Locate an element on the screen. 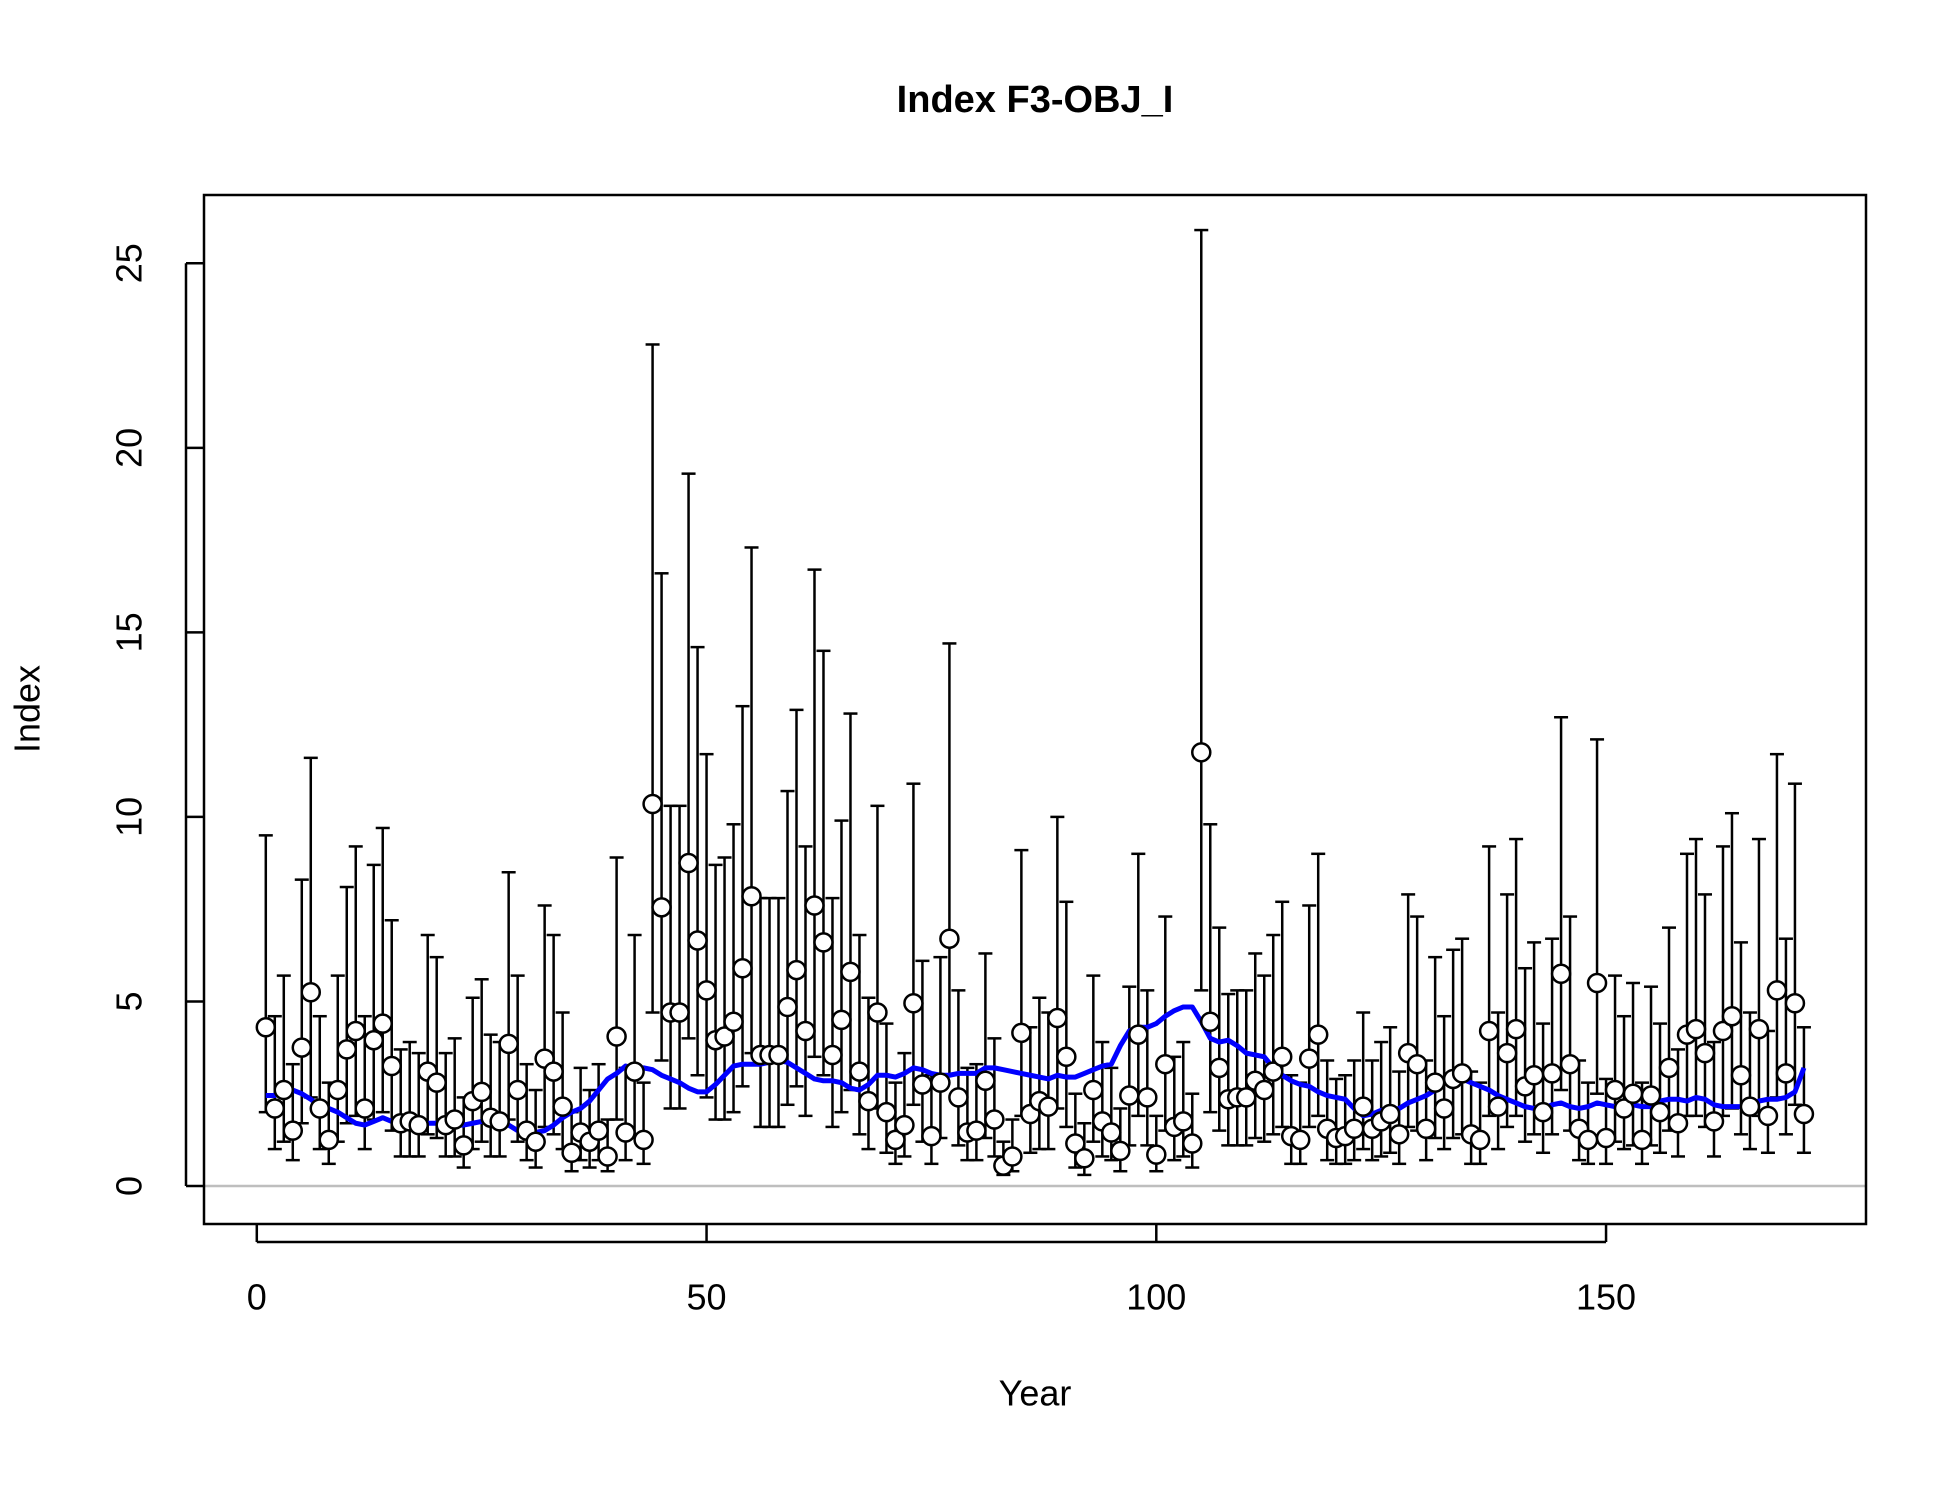  x-tick-label: 0 is located at coordinates (257, 1297).